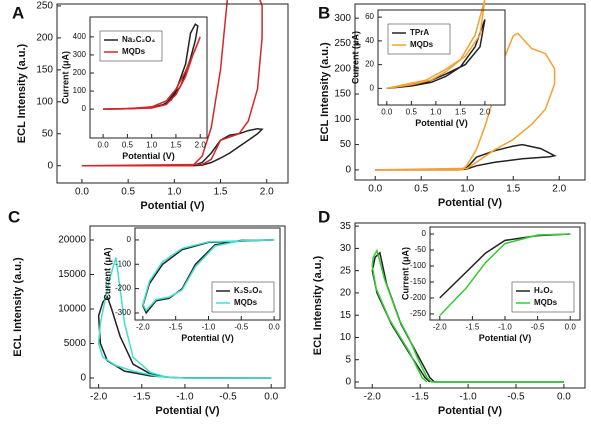 The height and width of the screenshot is (430, 591). Describe the element at coordinates (369, 40) in the screenshot. I see `y-tick-label: 40` at that location.